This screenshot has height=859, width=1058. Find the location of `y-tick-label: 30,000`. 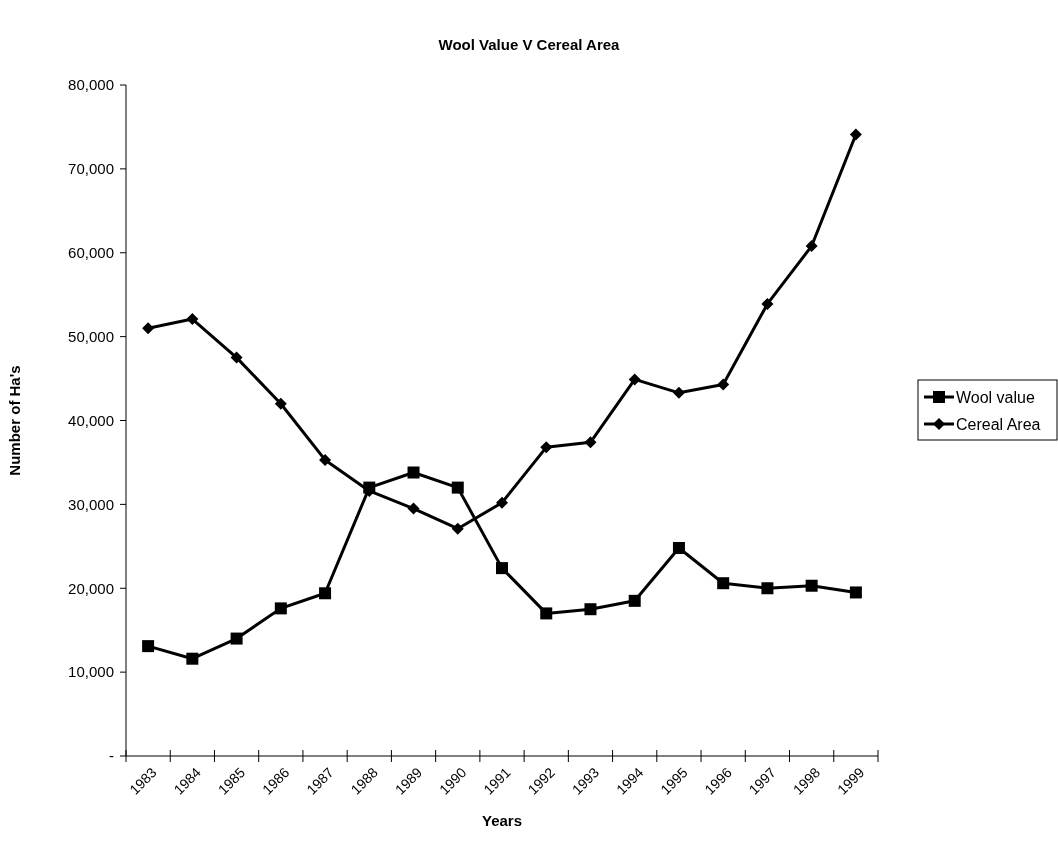

y-tick-label: 30,000 is located at coordinates (91, 504).